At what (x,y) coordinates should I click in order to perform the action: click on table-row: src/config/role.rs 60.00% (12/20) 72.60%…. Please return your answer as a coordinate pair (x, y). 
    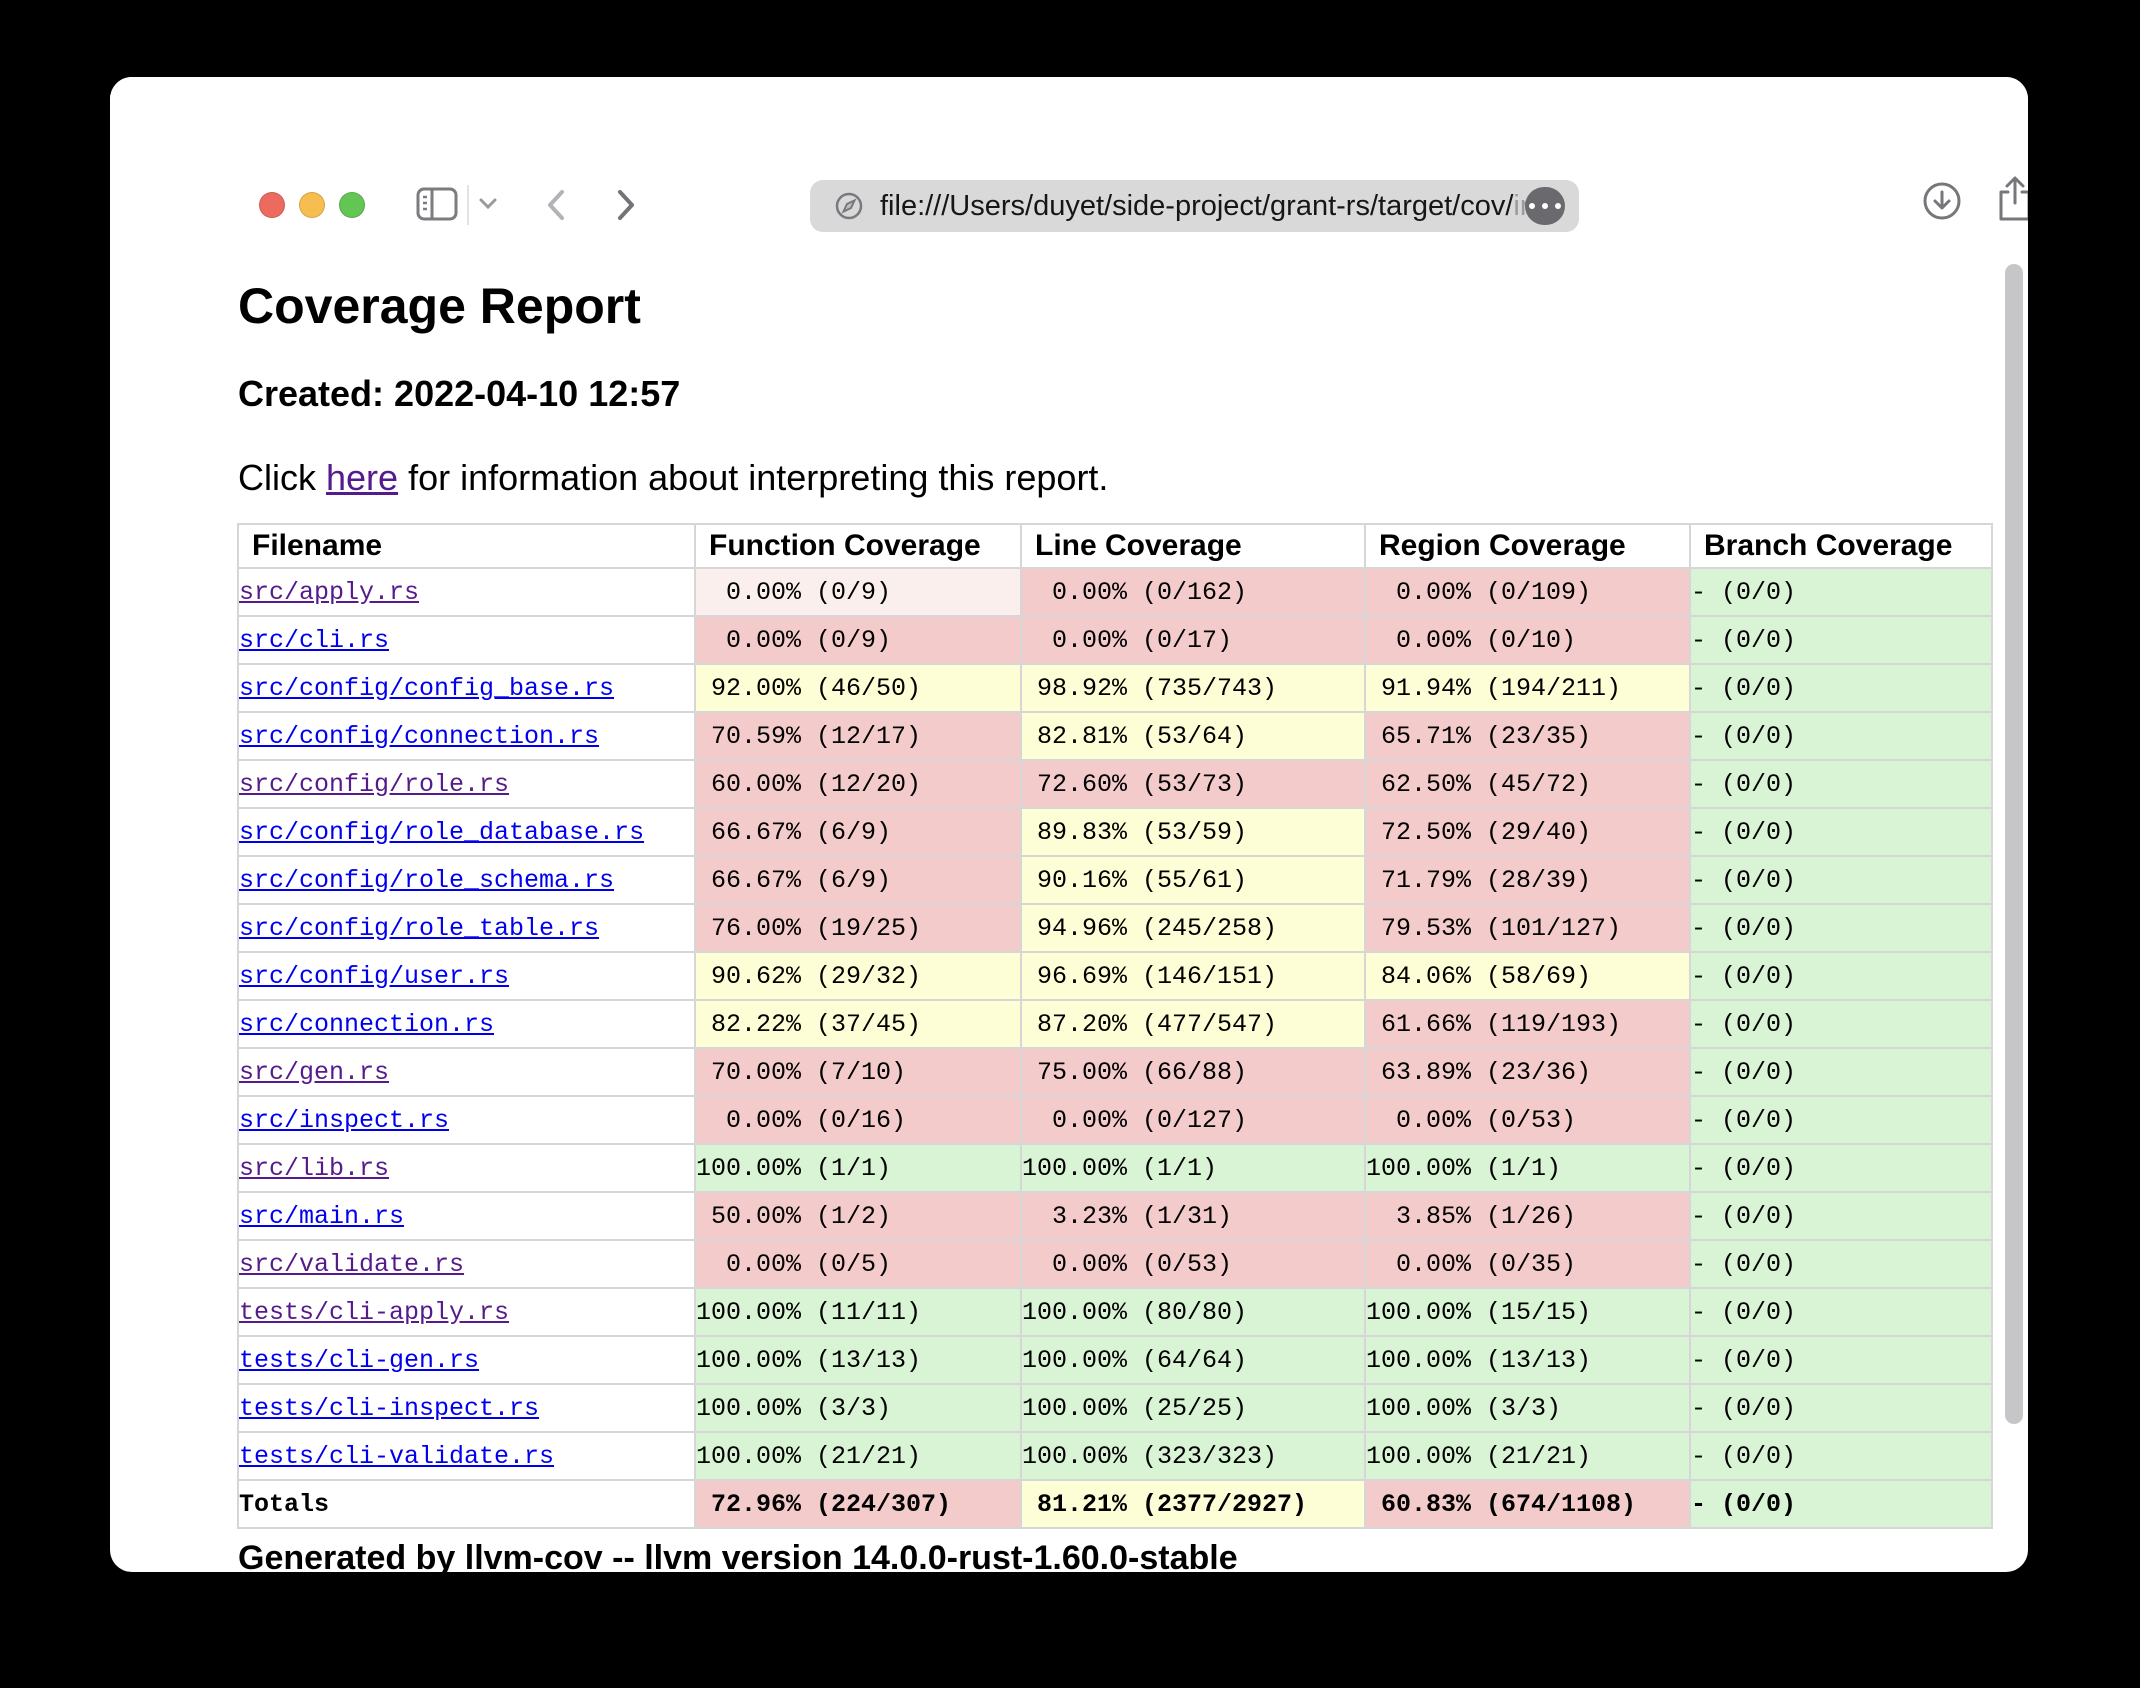
    Looking at the image, I should click on (1115, 784).